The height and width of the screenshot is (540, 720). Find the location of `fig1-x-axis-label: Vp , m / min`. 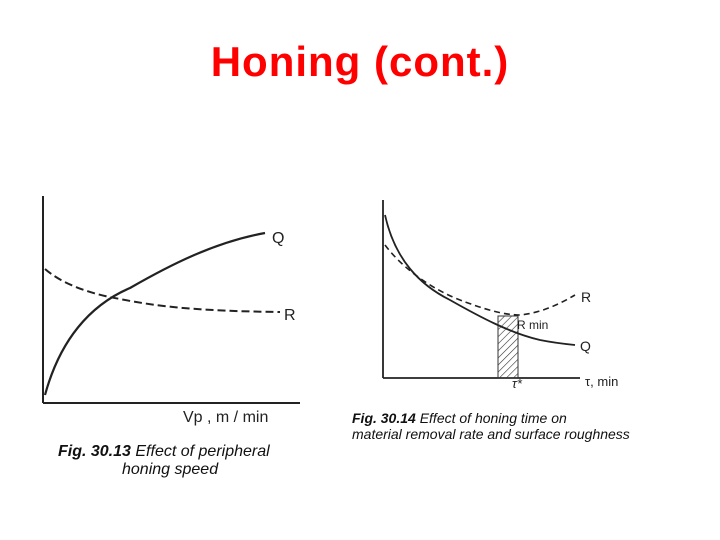

fig1-x-axis-label: Vp , m / min is located at coordinates (225, 417).